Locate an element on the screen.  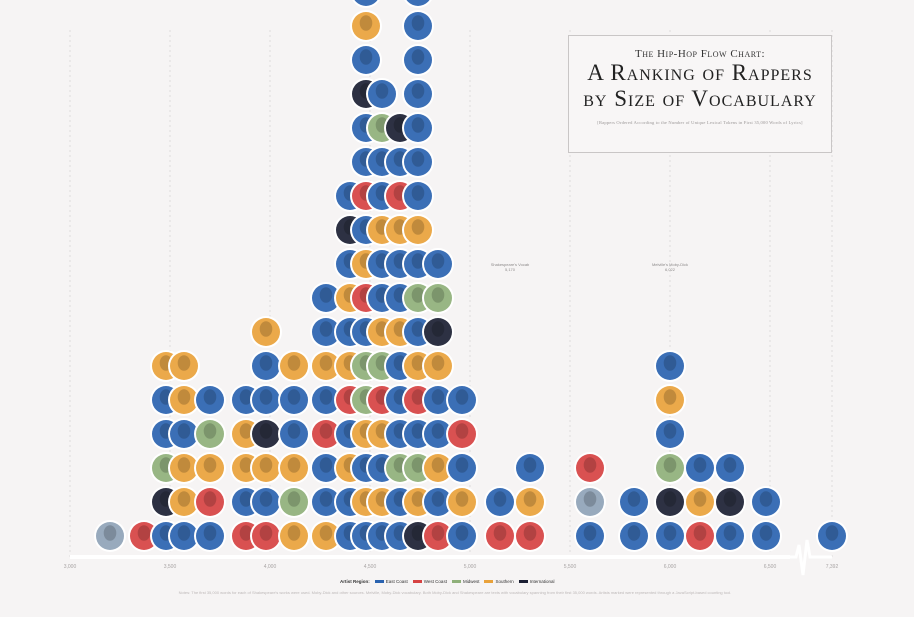
pulse-icon is located at coordinates (811, 557).